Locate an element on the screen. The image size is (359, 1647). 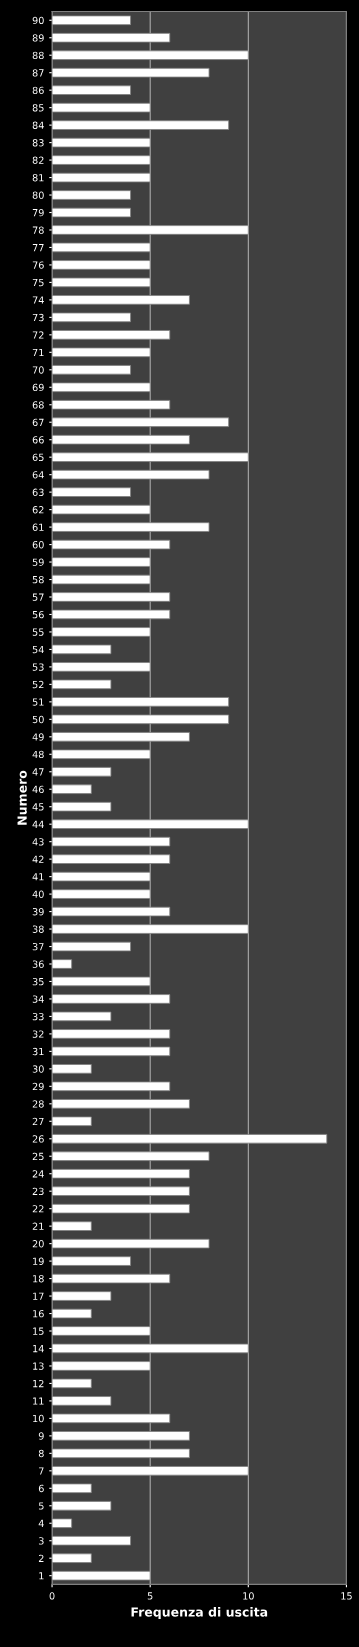
y-tick-label: 31 is located at coordinates (38, 1051).